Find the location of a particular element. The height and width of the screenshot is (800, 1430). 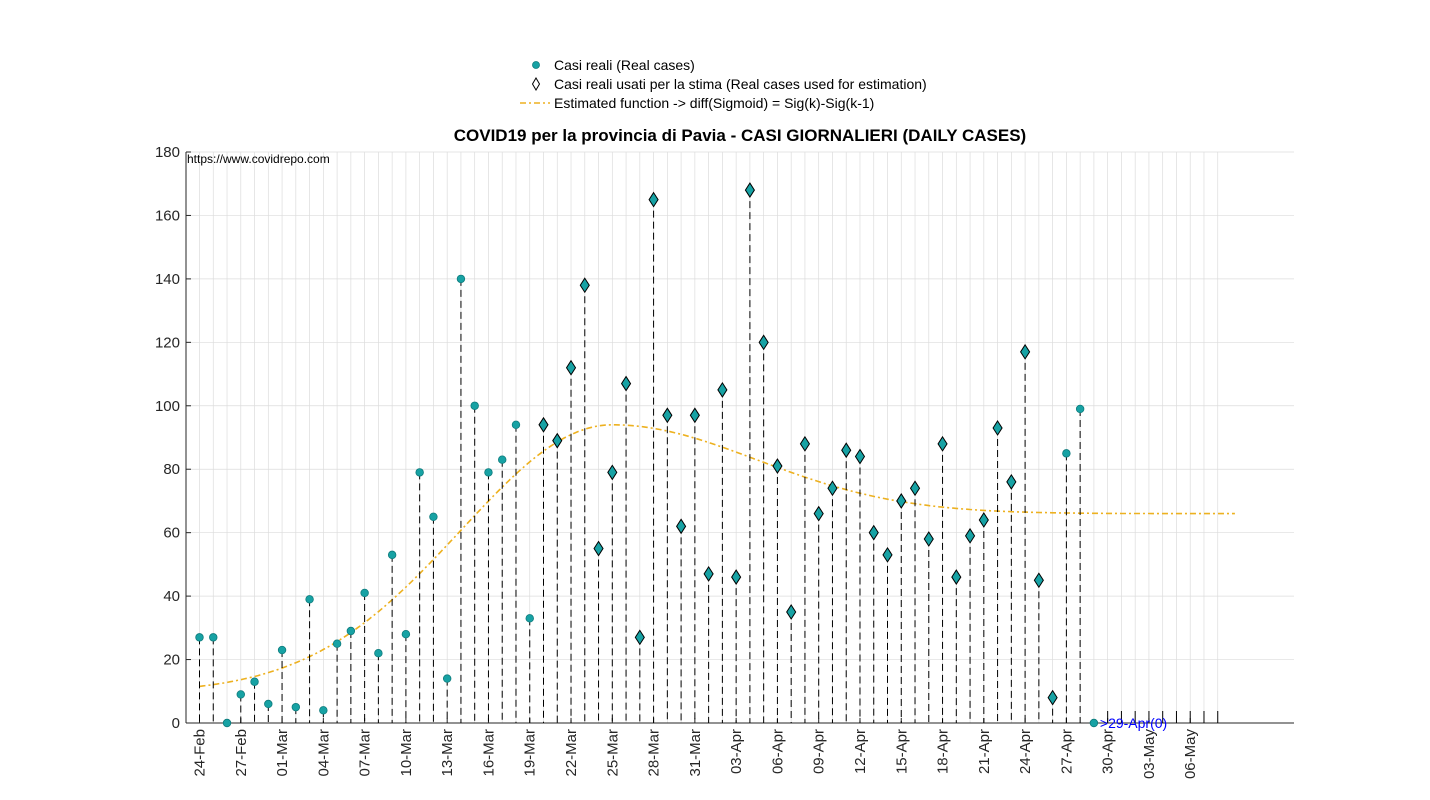

x-tick-label: 13-Mar is located at coordinates (447, 753).